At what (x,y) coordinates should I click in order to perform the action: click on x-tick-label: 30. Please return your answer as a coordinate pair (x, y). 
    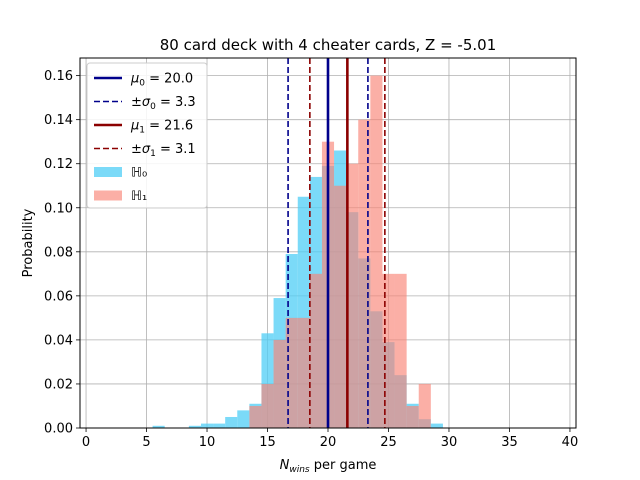
    Looking at the image, I should click on (449, 442).